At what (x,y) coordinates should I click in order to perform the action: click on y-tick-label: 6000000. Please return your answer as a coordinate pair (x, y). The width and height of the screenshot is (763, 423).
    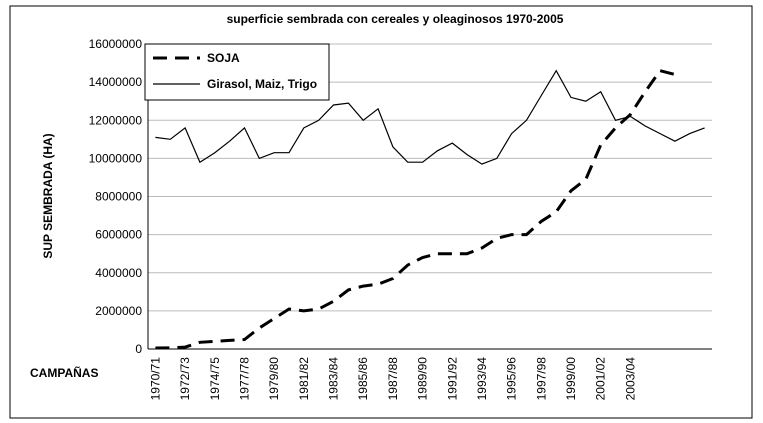
    Looking at the image, I should click on (118, 235).